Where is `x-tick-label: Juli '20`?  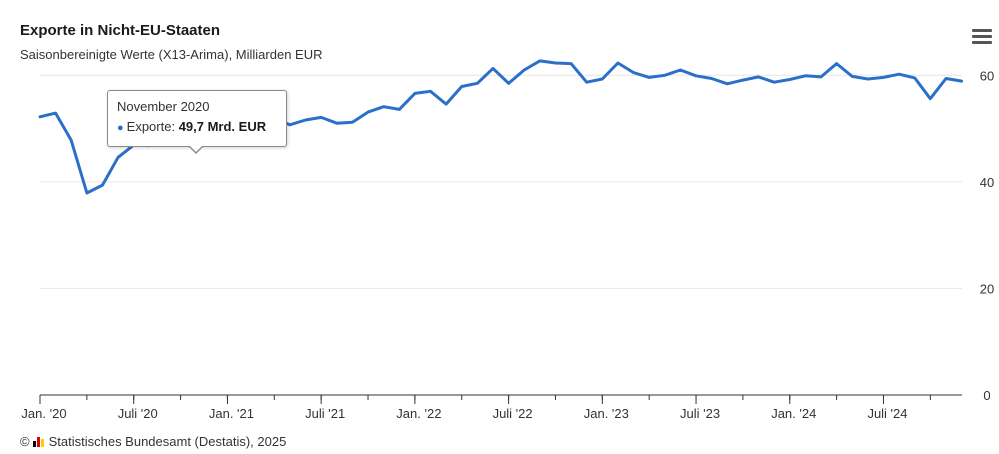 x-tick-label: Juli '20 is located at coordinates (138, 413).